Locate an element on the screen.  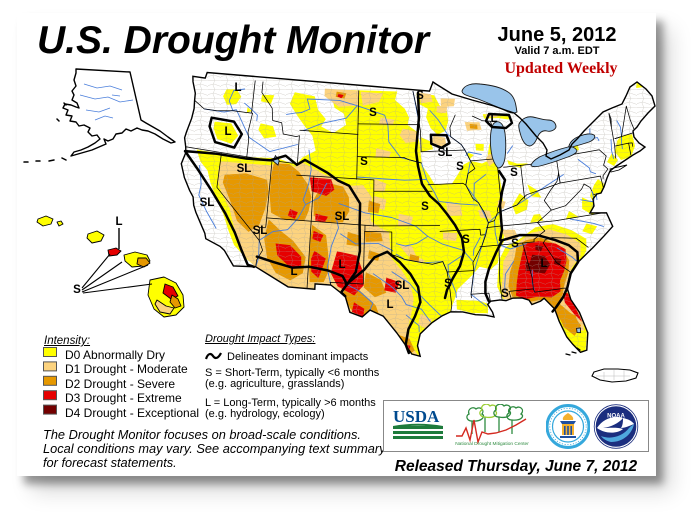
svg-text:National Drought Mitigation Ce: National Drought Mitigation Center is located at coordinates (492, 444).